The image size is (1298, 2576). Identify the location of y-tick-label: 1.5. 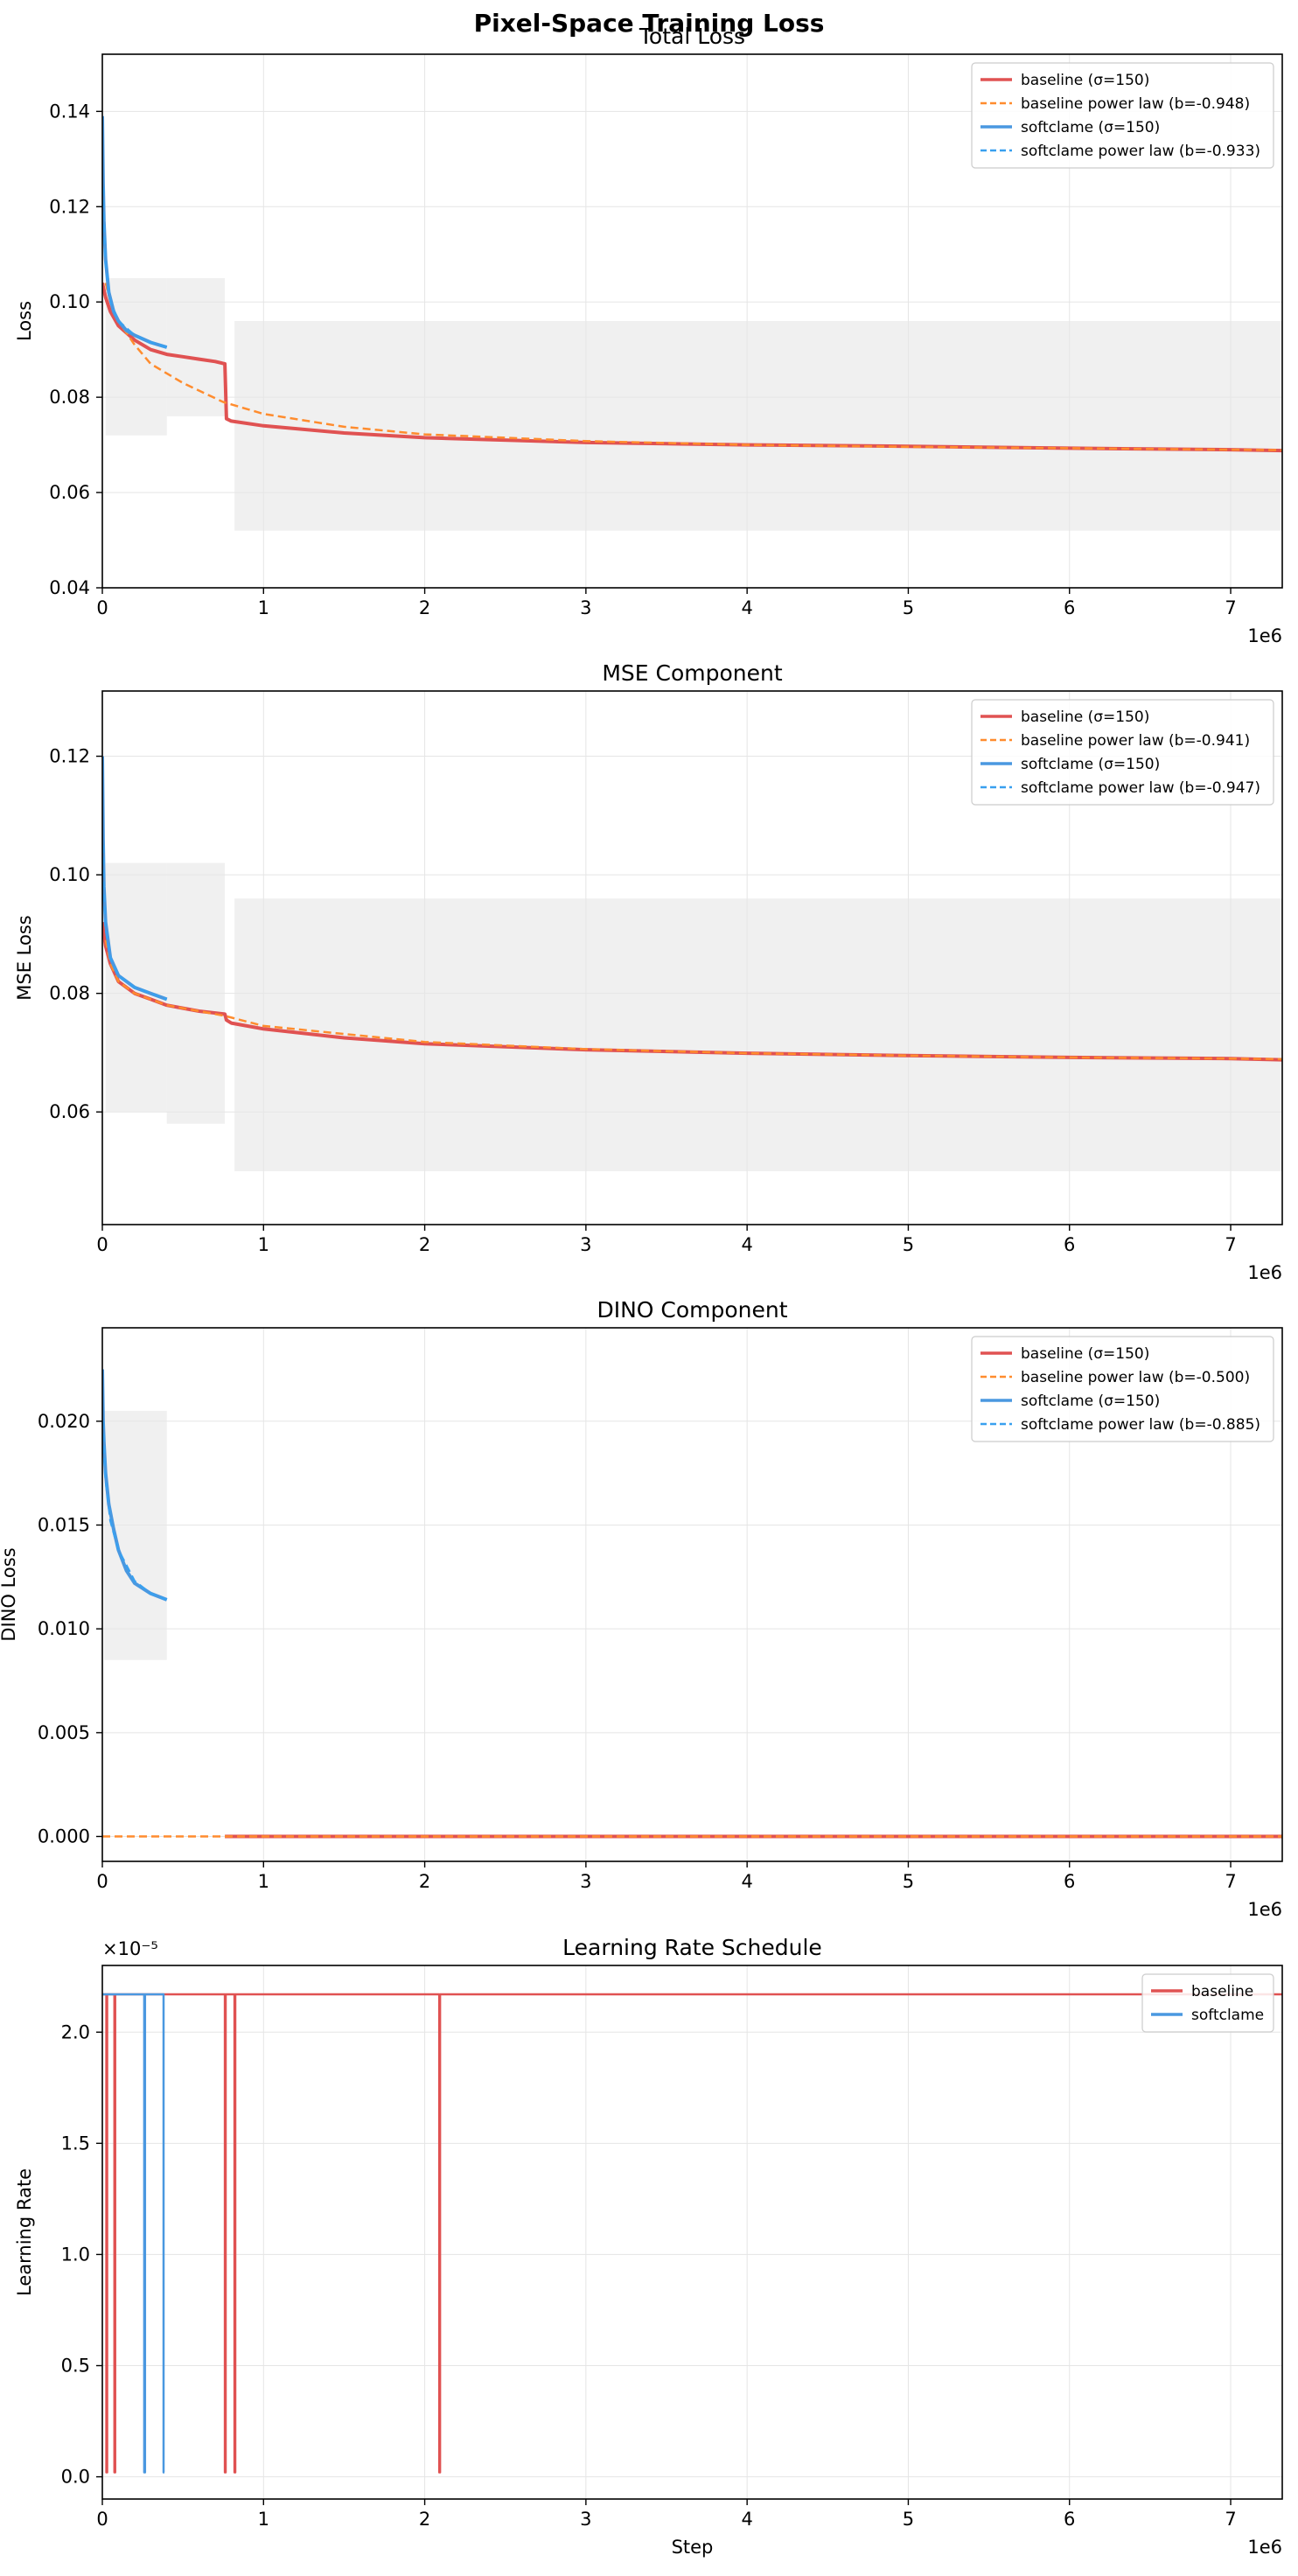
(75, 2143).